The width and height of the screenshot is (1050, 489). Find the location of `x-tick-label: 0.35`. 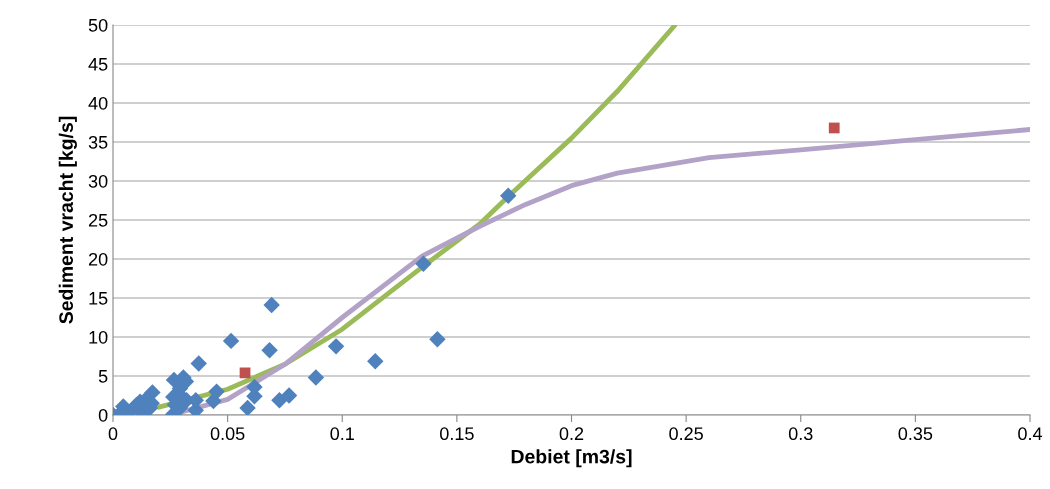

x-tick-label: 0.35 is located at coordinates (915, 434).